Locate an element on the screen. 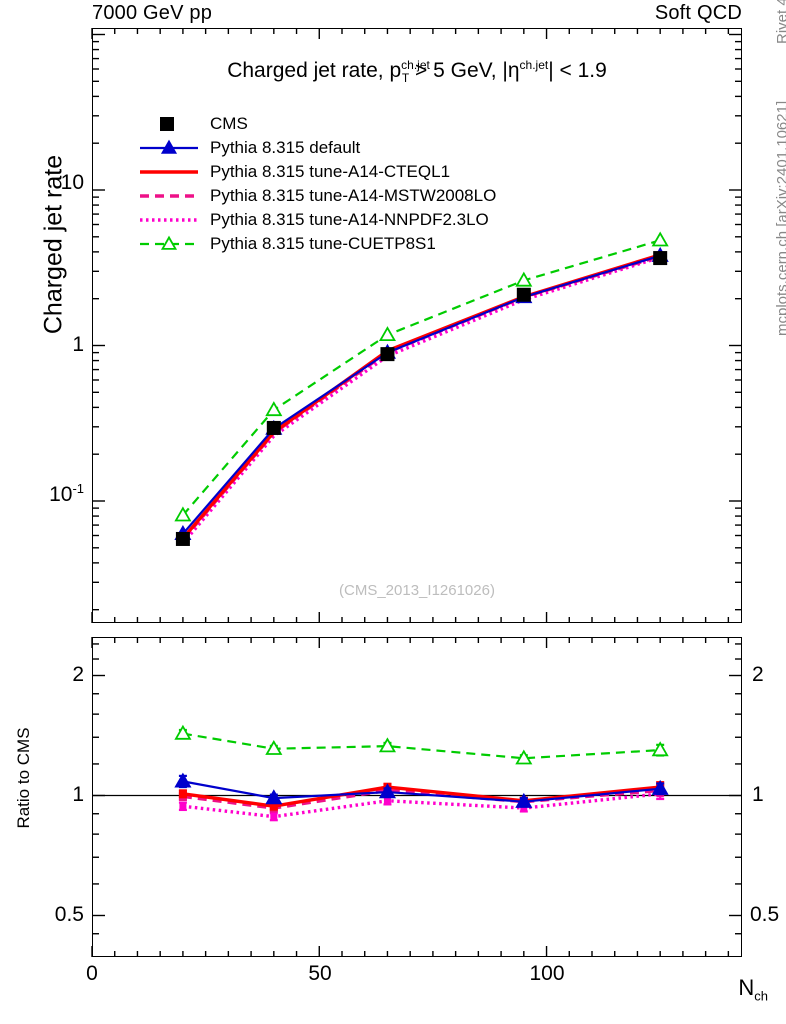 This screenshot has width=786, height=1024. legend-key-dashed is located at coordinates (169, 196).